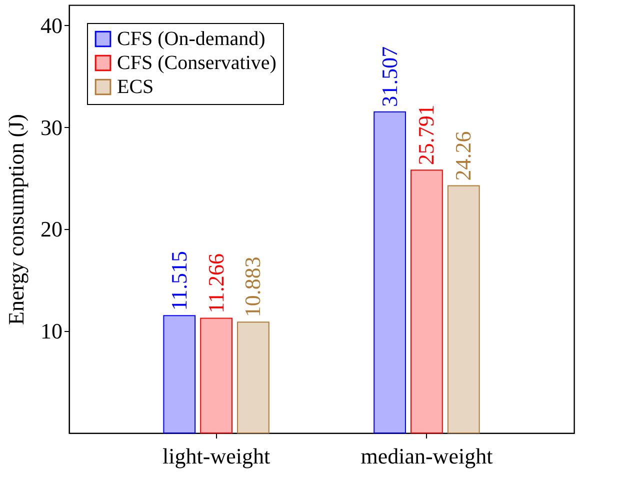  I want to click on y-axis-title: Energy consumption (J), so click(16, 220).